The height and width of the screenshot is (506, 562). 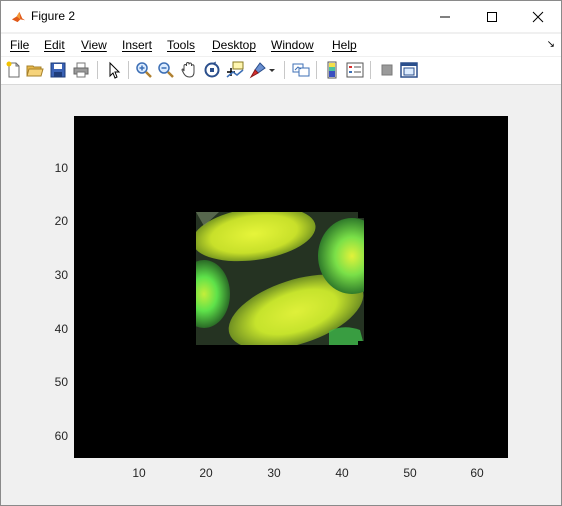 I want to click on x-tick-label: 40, so click(x=342, y=473).